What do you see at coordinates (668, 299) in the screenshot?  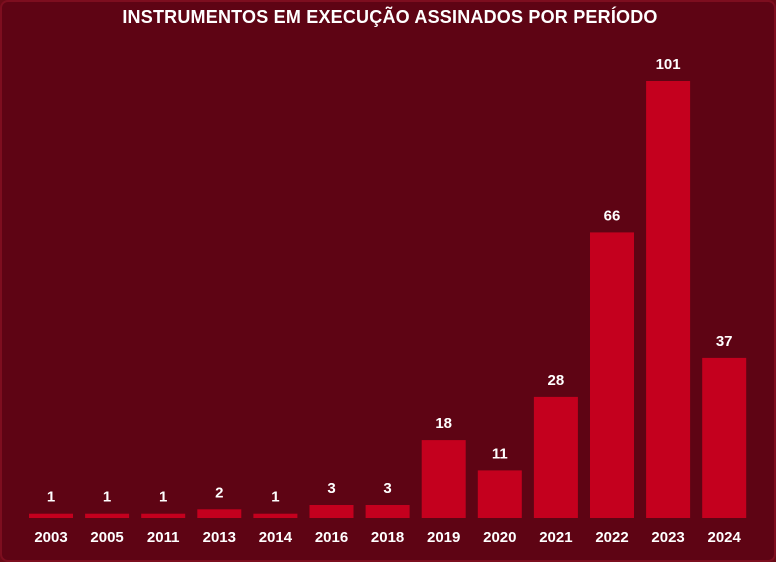 I see `bar-2023` at bounding box center [668, 299].